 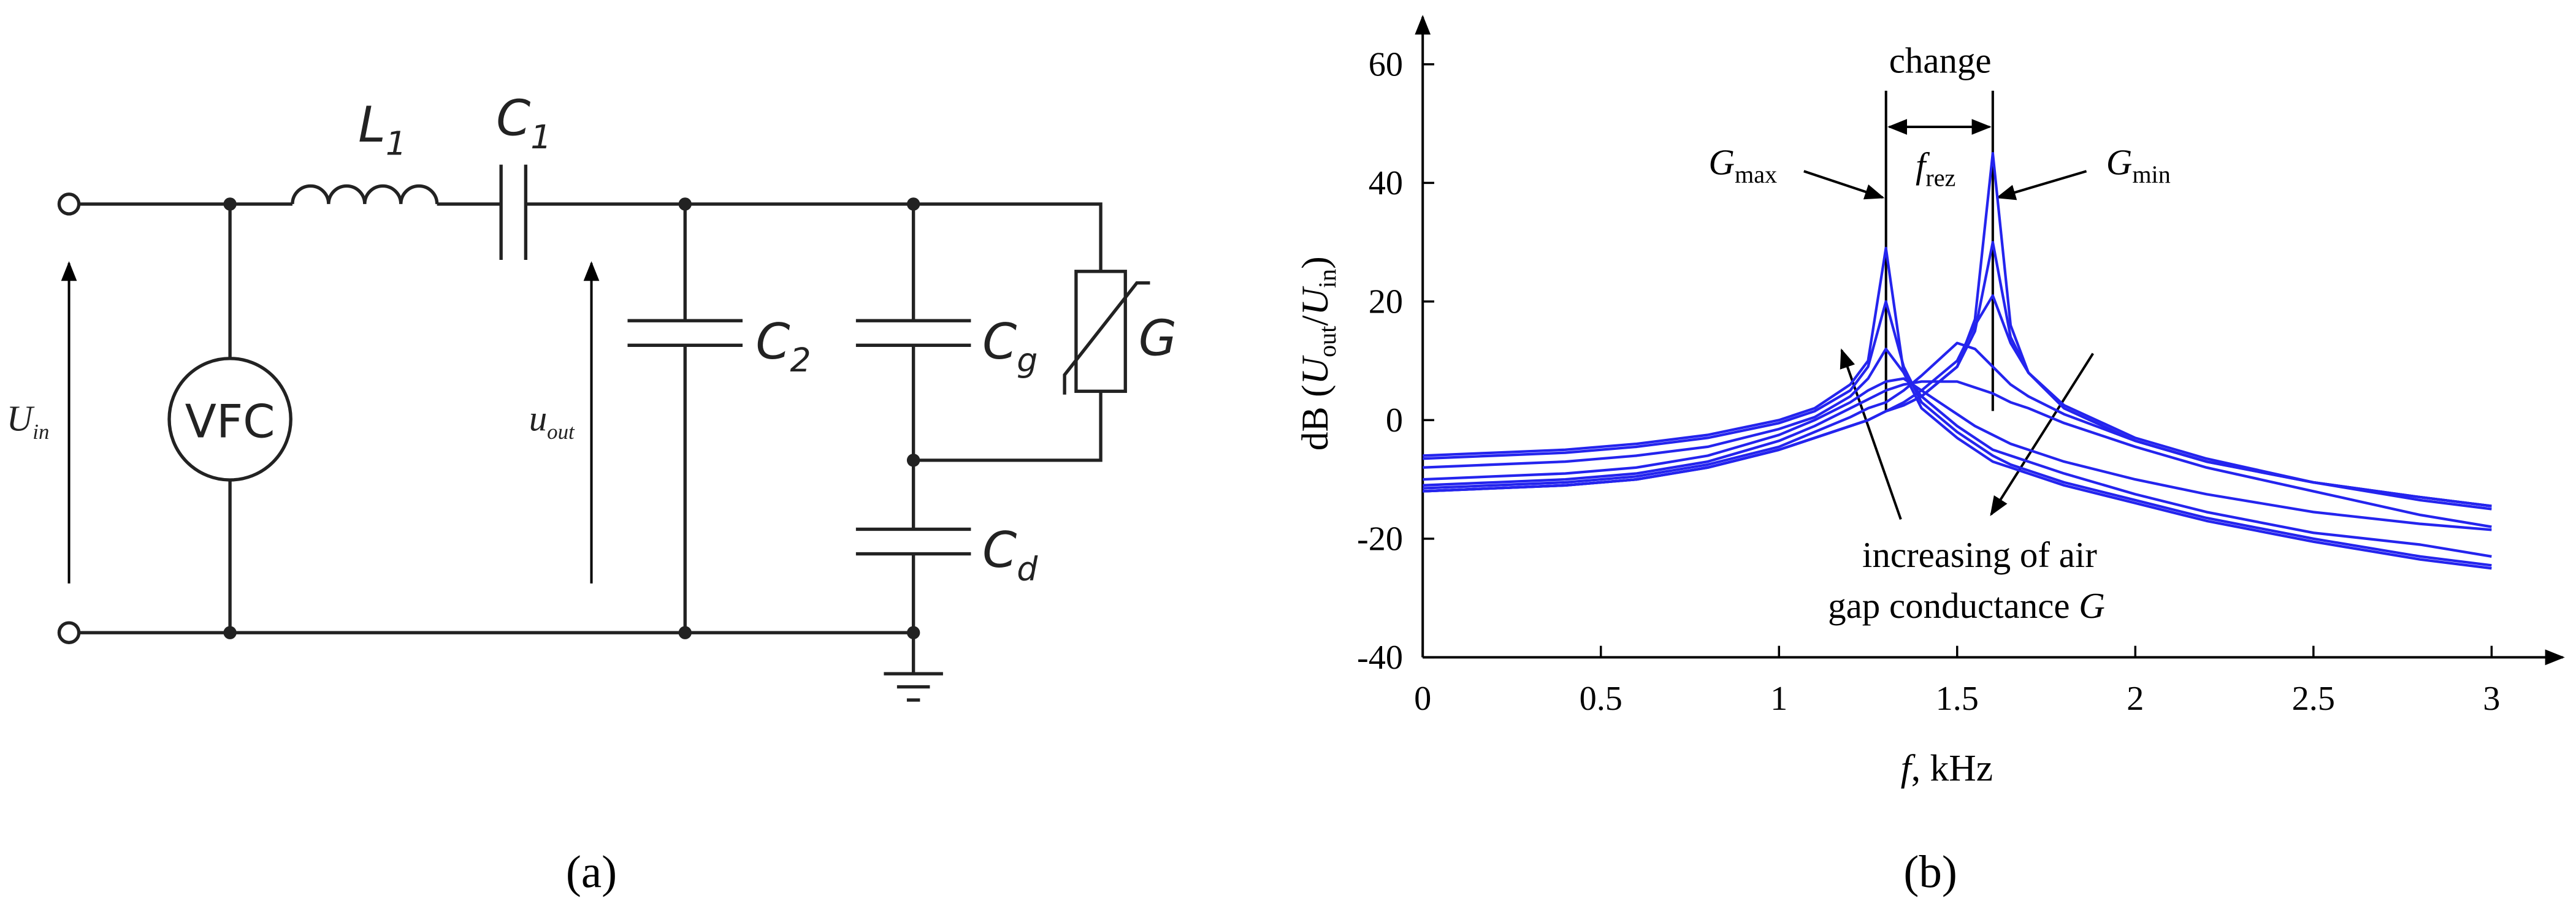 I want to click on g-label: G, so click(x=1158, y=338).